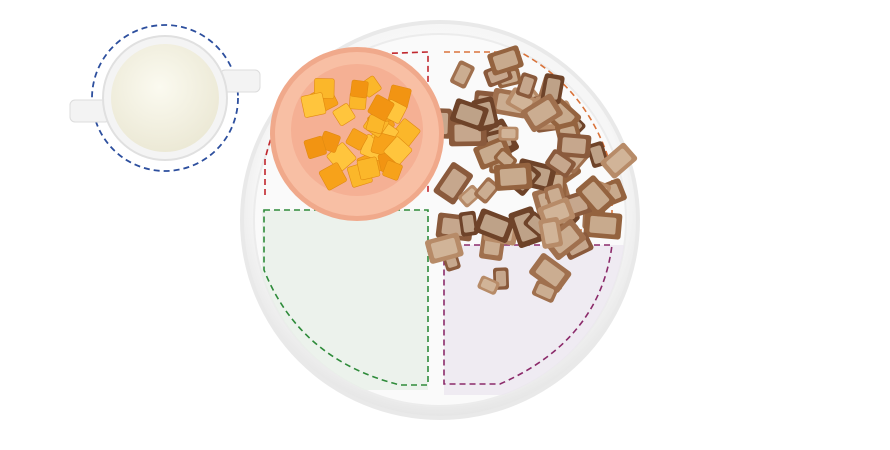  Describe the element at coordinates (165, 98) in the screenshot. I see `cup` at that location.